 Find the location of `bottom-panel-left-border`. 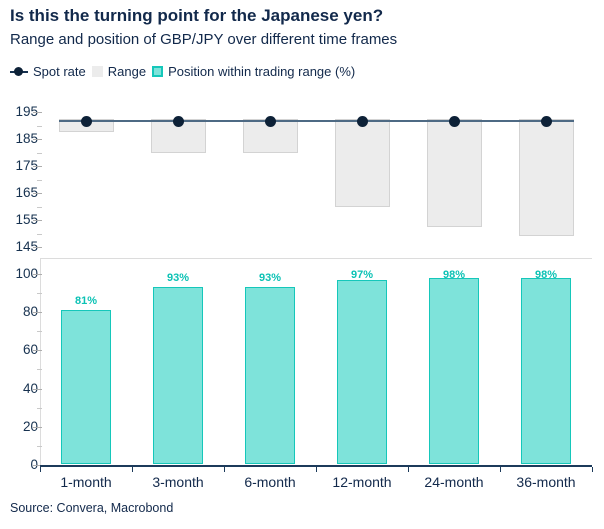

bottom-panel-left-border is located at coordinates (40, 361).